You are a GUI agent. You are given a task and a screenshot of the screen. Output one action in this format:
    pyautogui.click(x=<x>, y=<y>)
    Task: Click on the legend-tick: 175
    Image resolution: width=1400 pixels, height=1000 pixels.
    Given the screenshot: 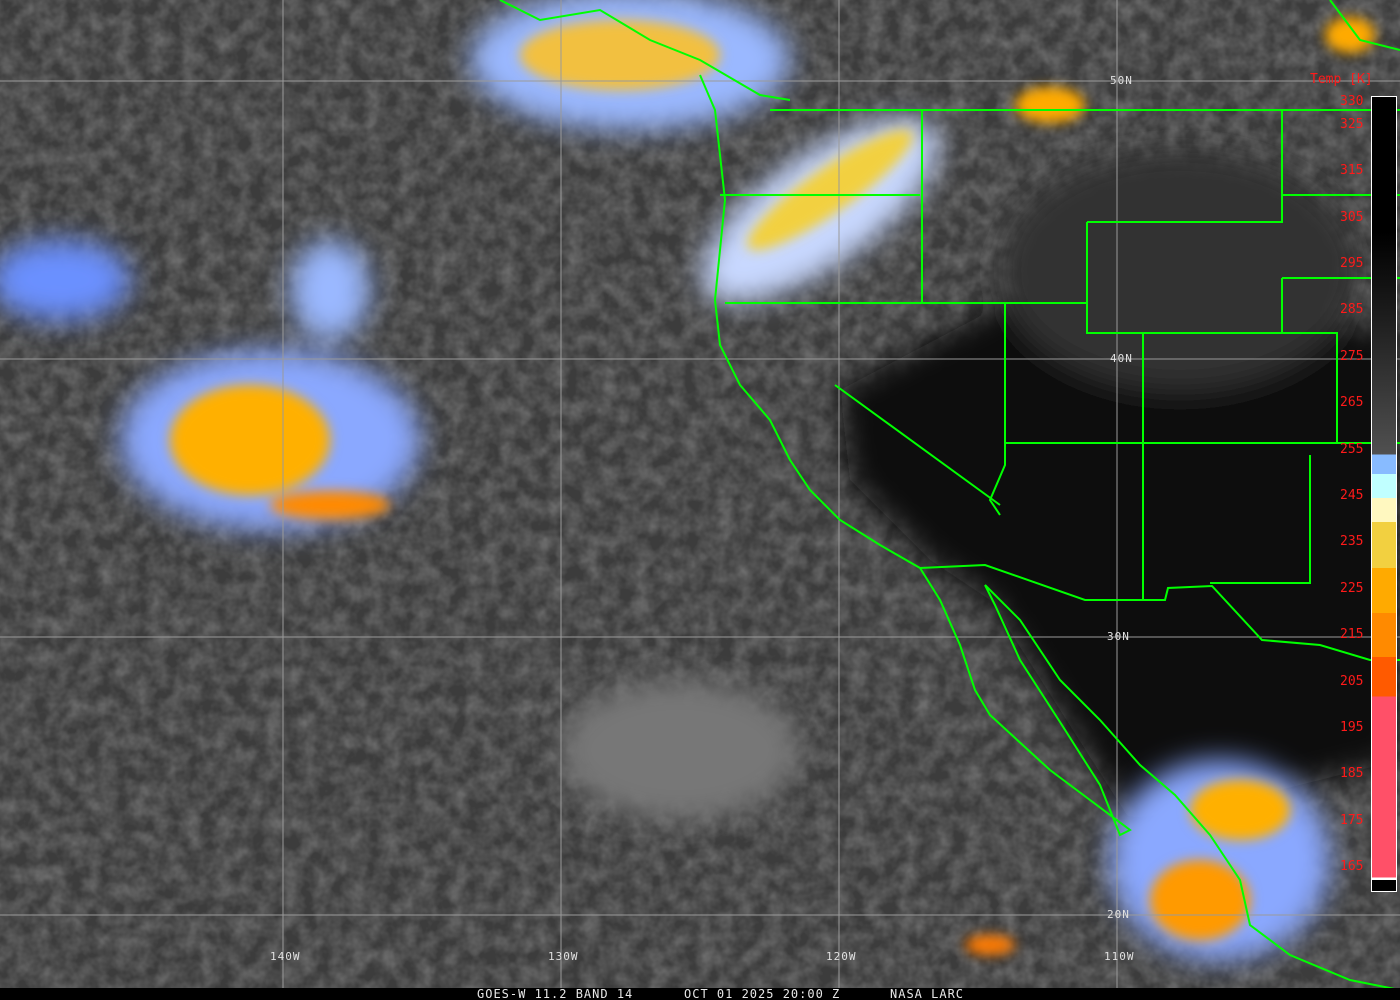 What is the action you would take?
    pyautogui.click(x=1352, y=820)
    